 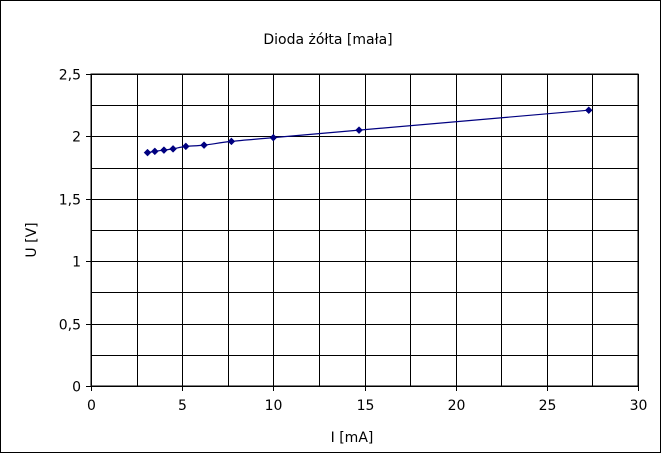 What do you see at coordinates (91, 406) in the screenshot?
I see `x-tick-label: 0` at bounding box center [91, 406].